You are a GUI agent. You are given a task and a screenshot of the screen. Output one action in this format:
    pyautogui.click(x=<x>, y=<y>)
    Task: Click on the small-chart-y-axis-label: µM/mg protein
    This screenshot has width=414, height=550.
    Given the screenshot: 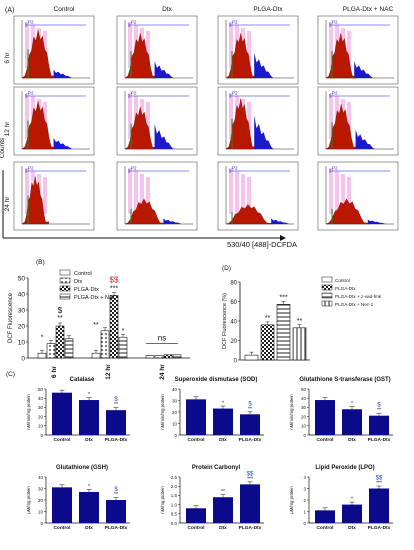 What is the action you would take?
    pyautogui.click(x=28, y=500)
    